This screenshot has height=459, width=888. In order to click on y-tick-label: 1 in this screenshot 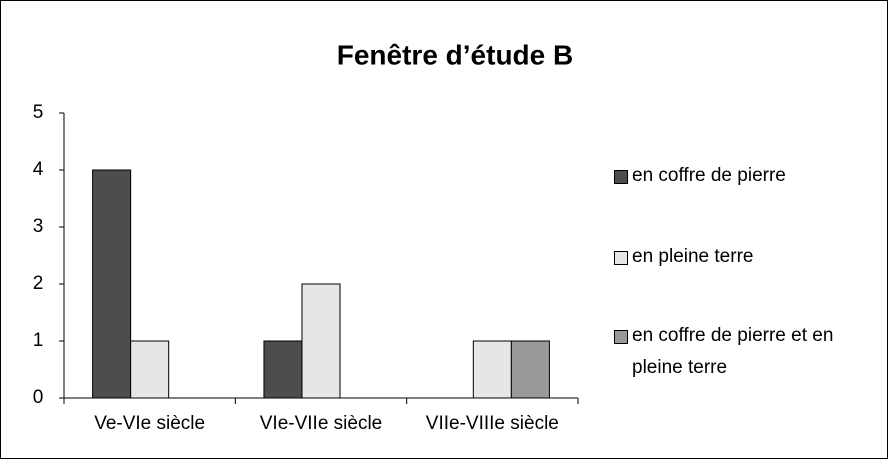, I will do `click(38, 340)`.